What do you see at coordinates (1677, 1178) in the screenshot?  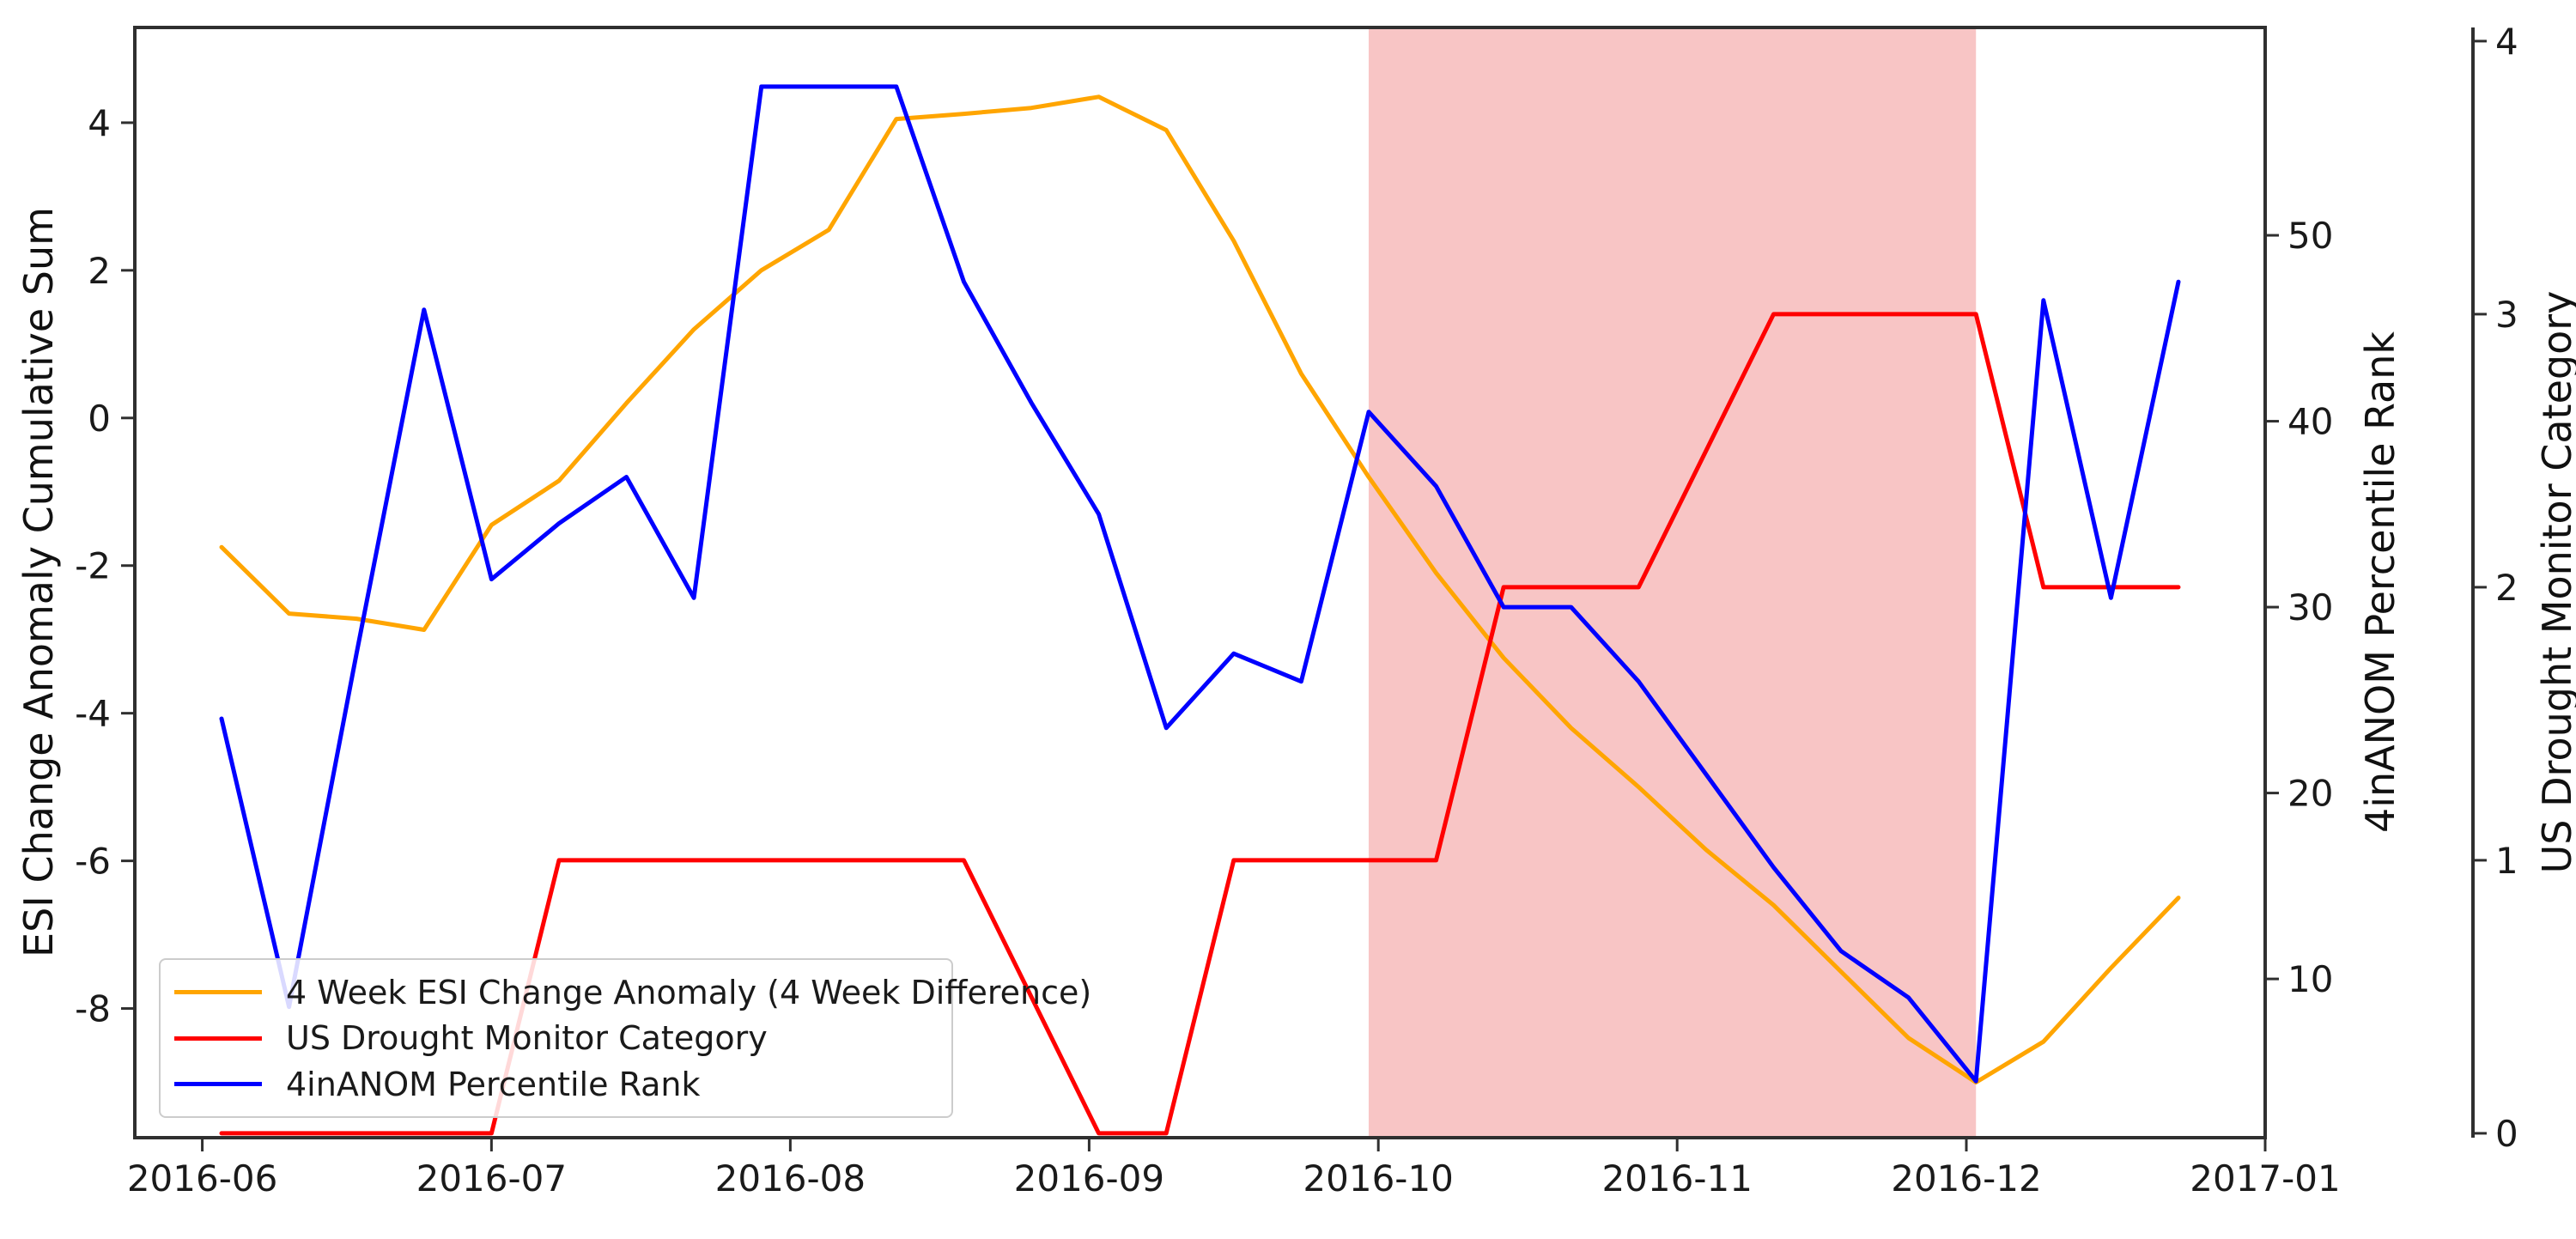 I see `x-tick-label: 2016-11` at bounding box center [1677, 1178].